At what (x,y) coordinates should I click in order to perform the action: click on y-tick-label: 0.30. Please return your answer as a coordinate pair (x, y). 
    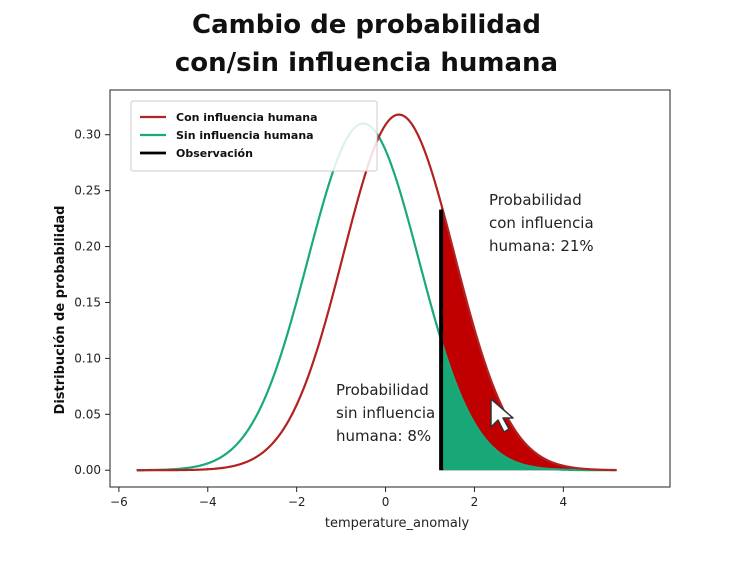
    Looking at the image, I should click on (87, 135).